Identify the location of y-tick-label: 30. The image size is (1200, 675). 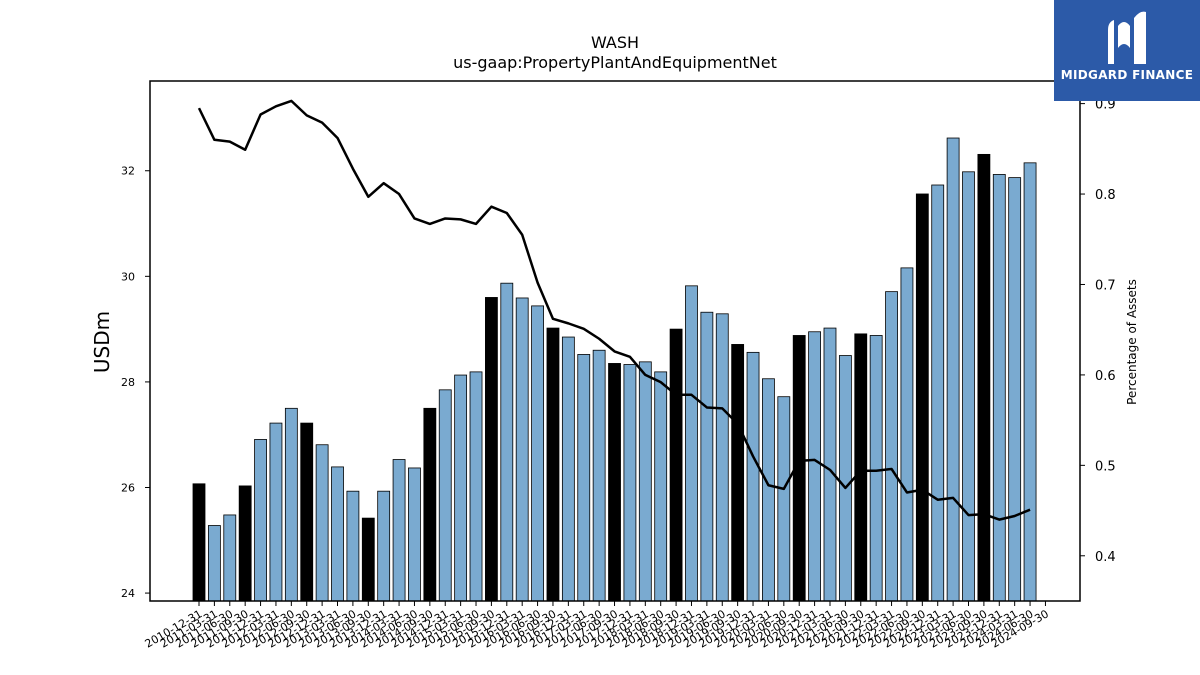
(128, 276).